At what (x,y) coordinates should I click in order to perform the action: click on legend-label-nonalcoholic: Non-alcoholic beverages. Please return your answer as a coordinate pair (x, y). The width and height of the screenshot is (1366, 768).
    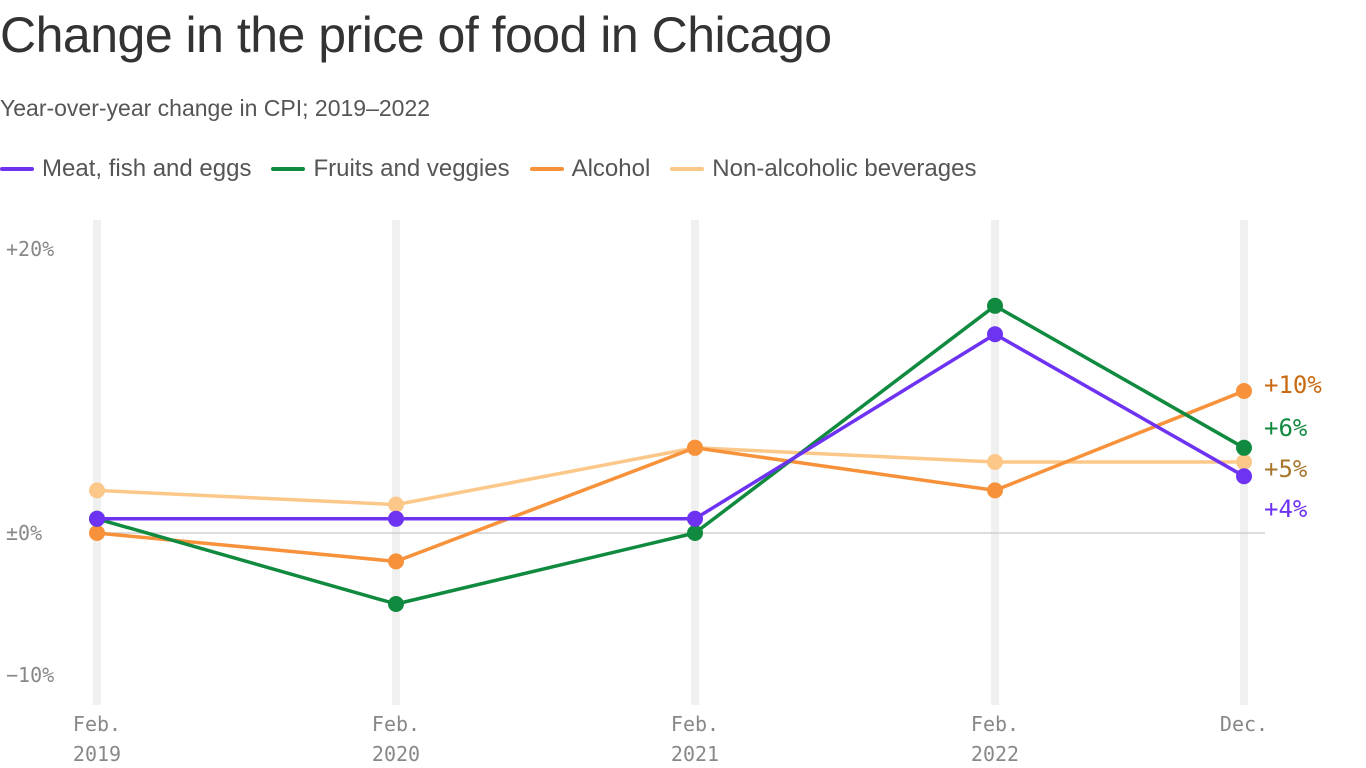
    Looking at the image, I should click on (844, 168).